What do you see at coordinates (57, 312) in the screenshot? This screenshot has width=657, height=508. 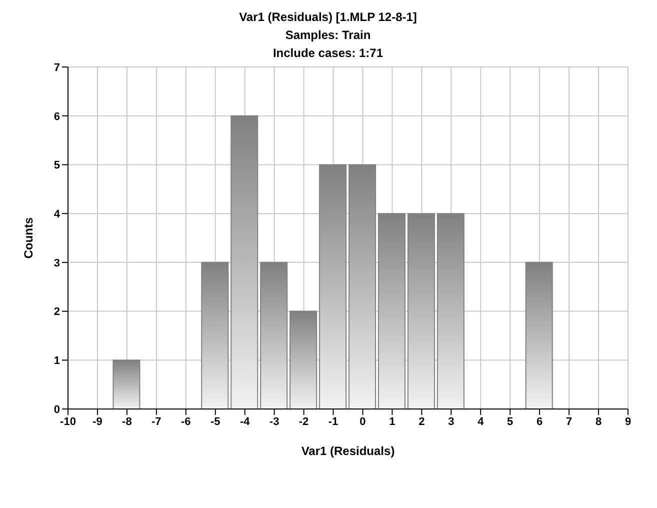 I see `y-tick-label: 2` at bounding box center [57, 312].